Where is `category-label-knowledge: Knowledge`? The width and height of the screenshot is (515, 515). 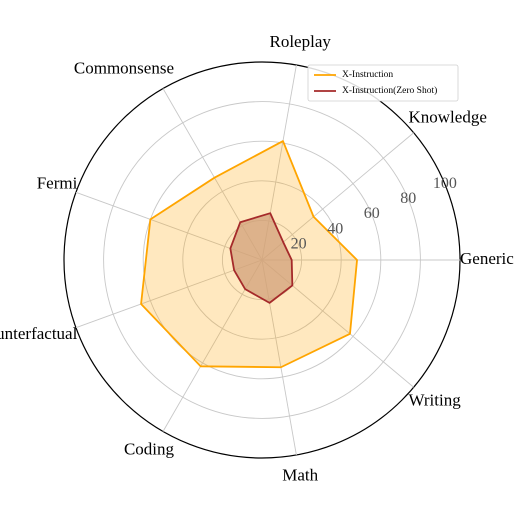
category-label-knowledge: Knowledge is located at coordinates (448, 117).